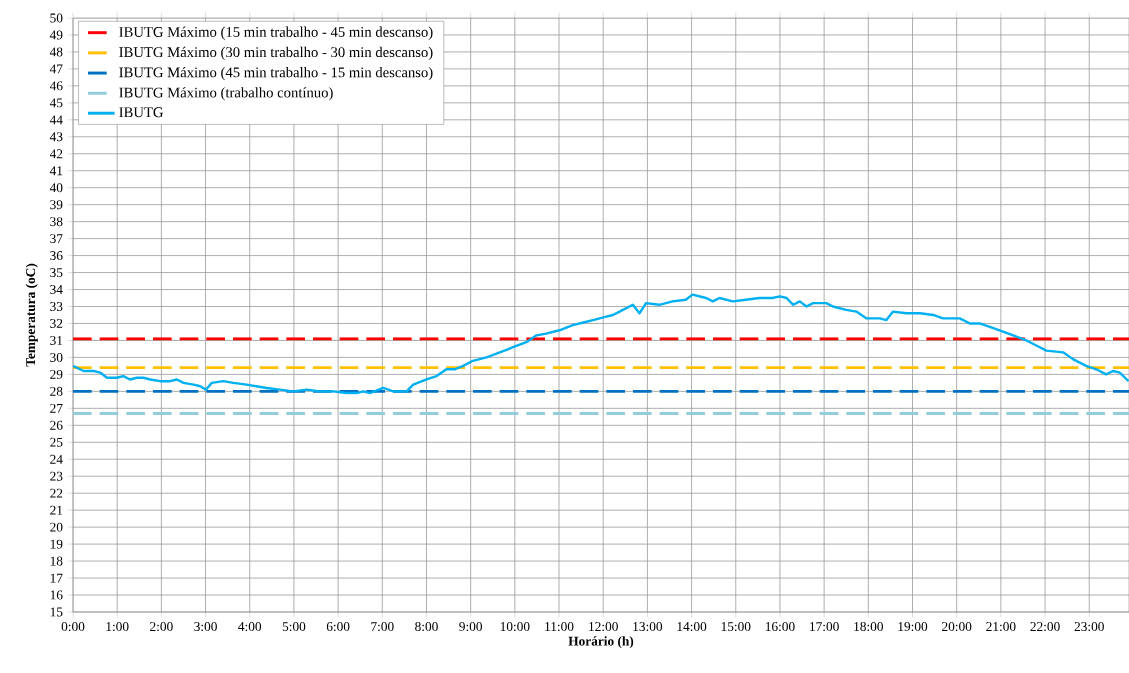 The width and height of the screenshot is (1129, 673). What do you see at coordinates (56, 493) in the screenshot?
I see `y-tick-label: 22` at bounding box center [56, 493].